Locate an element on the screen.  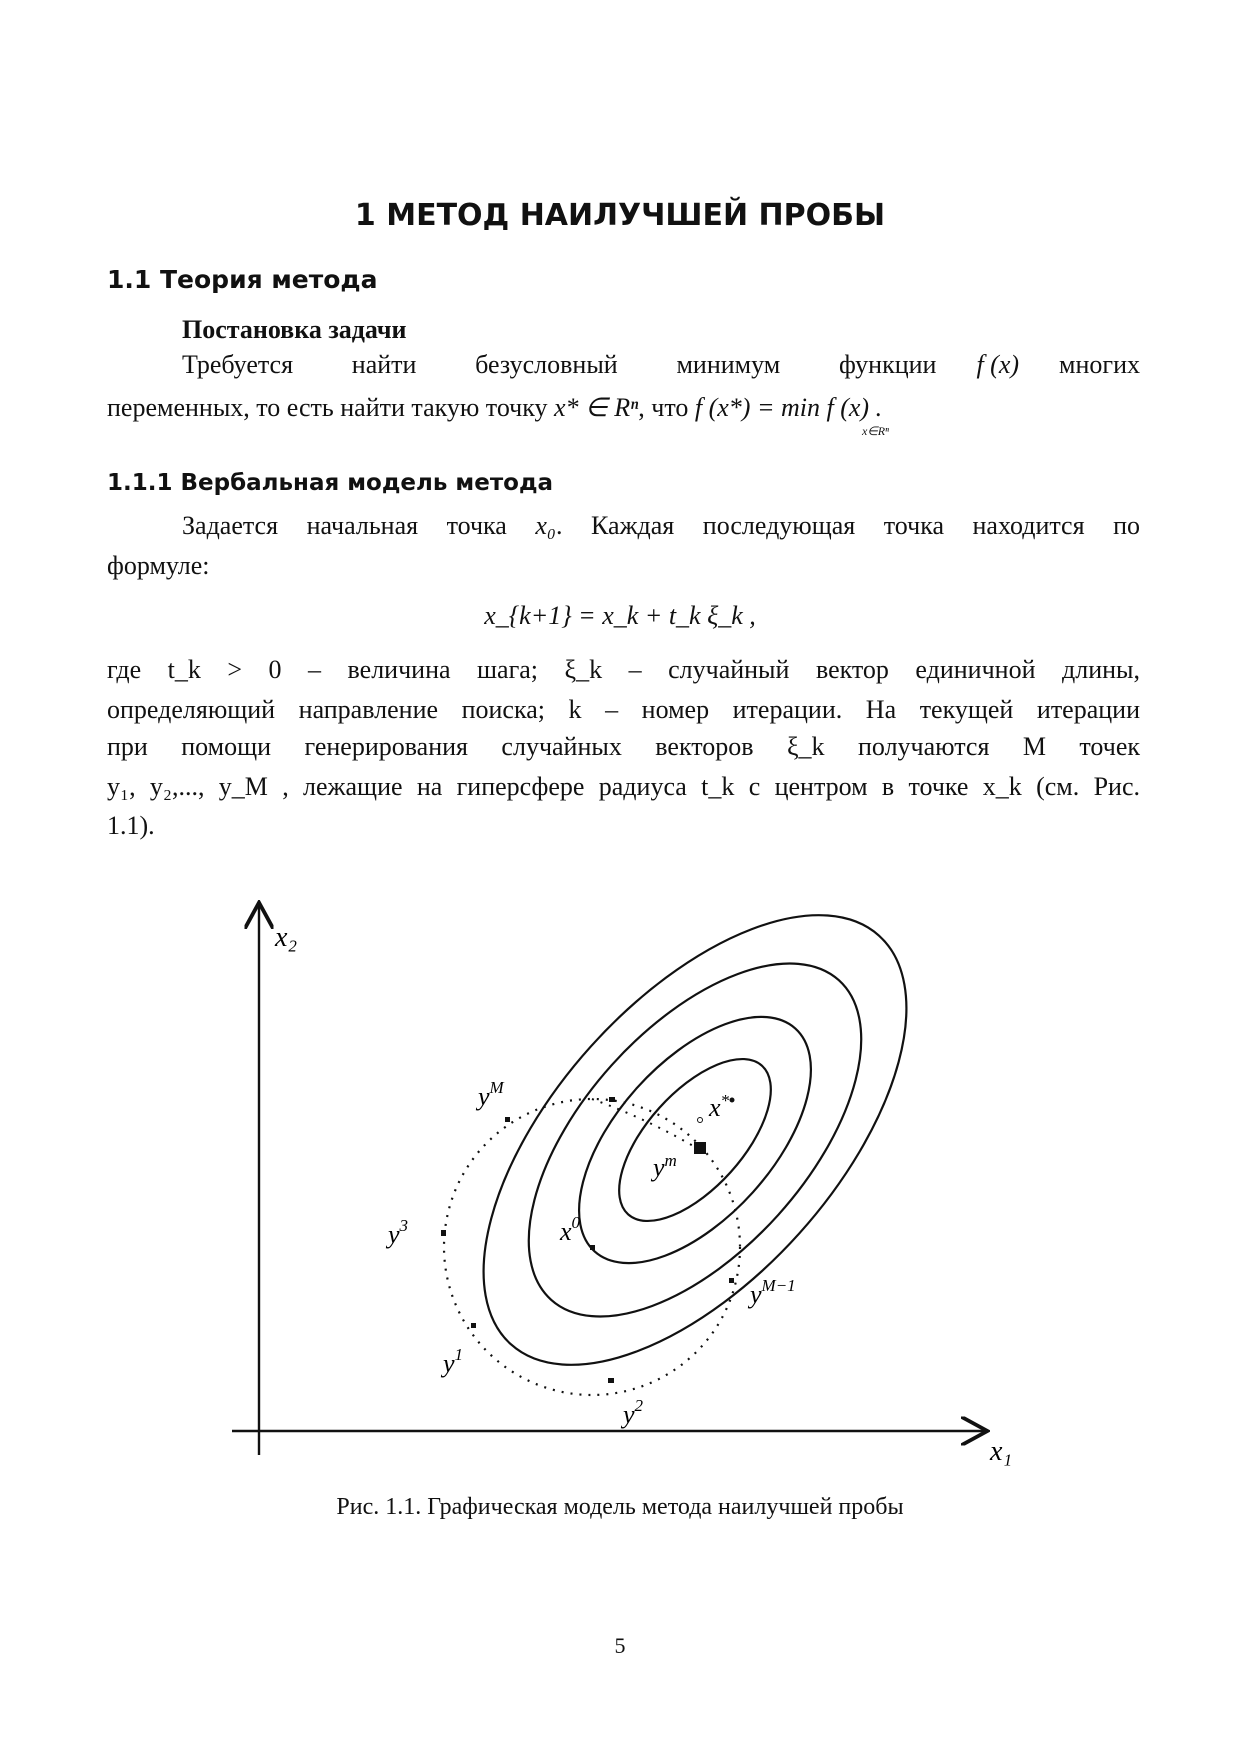
subsection-title: 1.1.1 Вербальная модель метода is located at coordinates (330, 483).